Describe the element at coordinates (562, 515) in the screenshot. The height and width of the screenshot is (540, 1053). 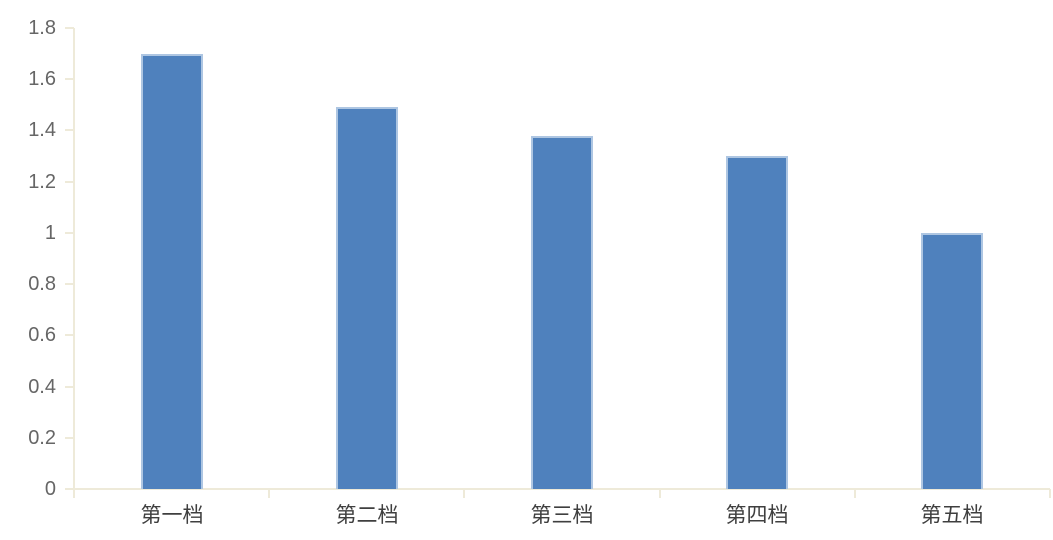
I see `x-axis-category-label: 第三档` at that location.